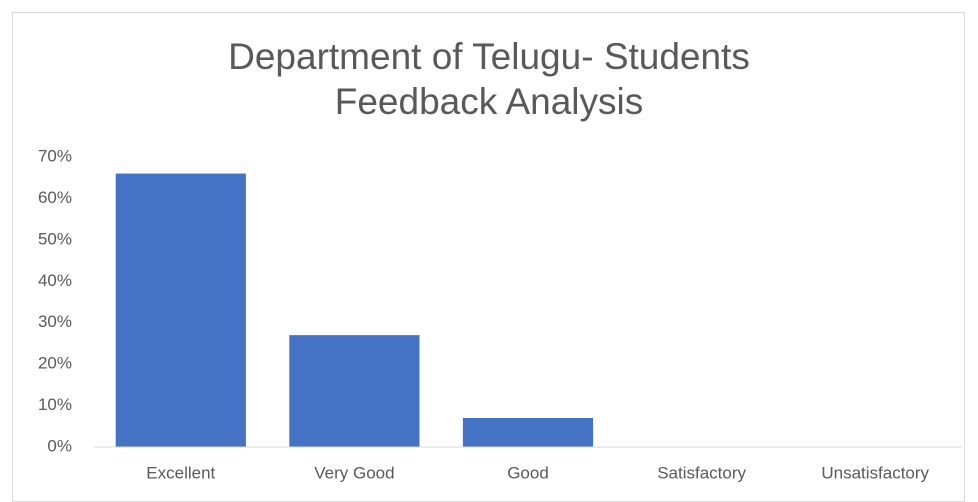 This screenshot has width=978, height=502. Describe the element at coordinates (180, 472) in the screenshot. I see `x-tick-label: Excellent` at that location.